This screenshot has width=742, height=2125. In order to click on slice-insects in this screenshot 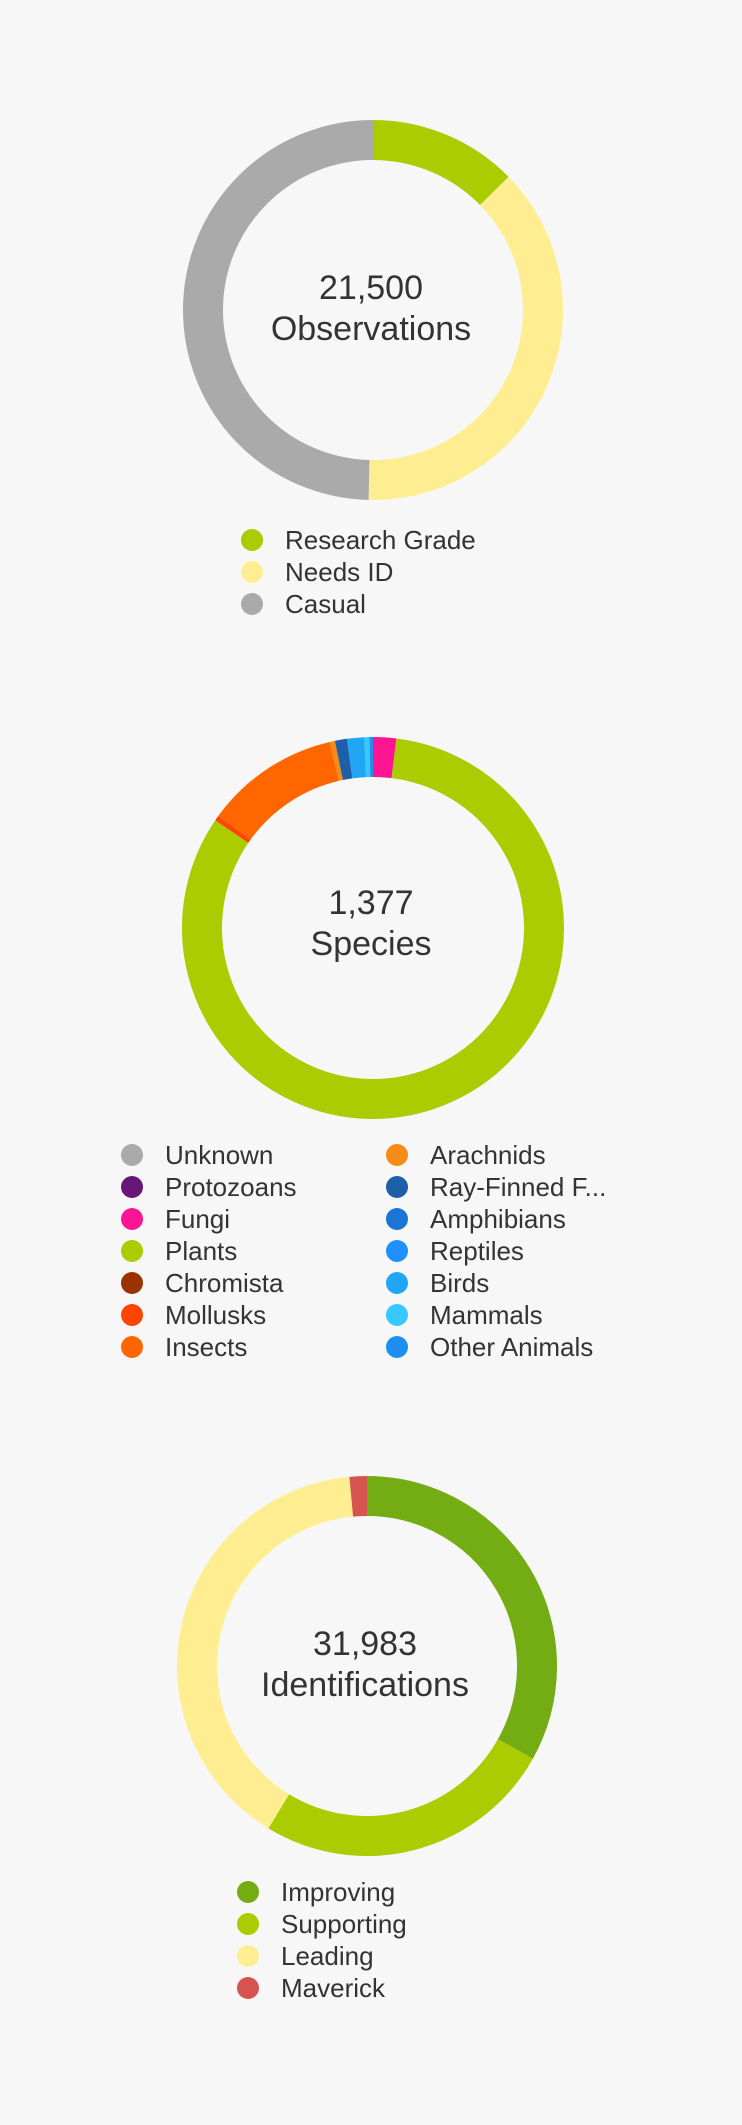, I will do `click(279, 790)`.